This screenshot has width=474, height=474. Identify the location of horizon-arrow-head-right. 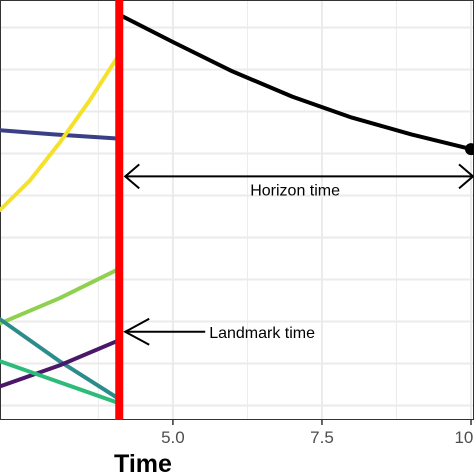
(466, 176).